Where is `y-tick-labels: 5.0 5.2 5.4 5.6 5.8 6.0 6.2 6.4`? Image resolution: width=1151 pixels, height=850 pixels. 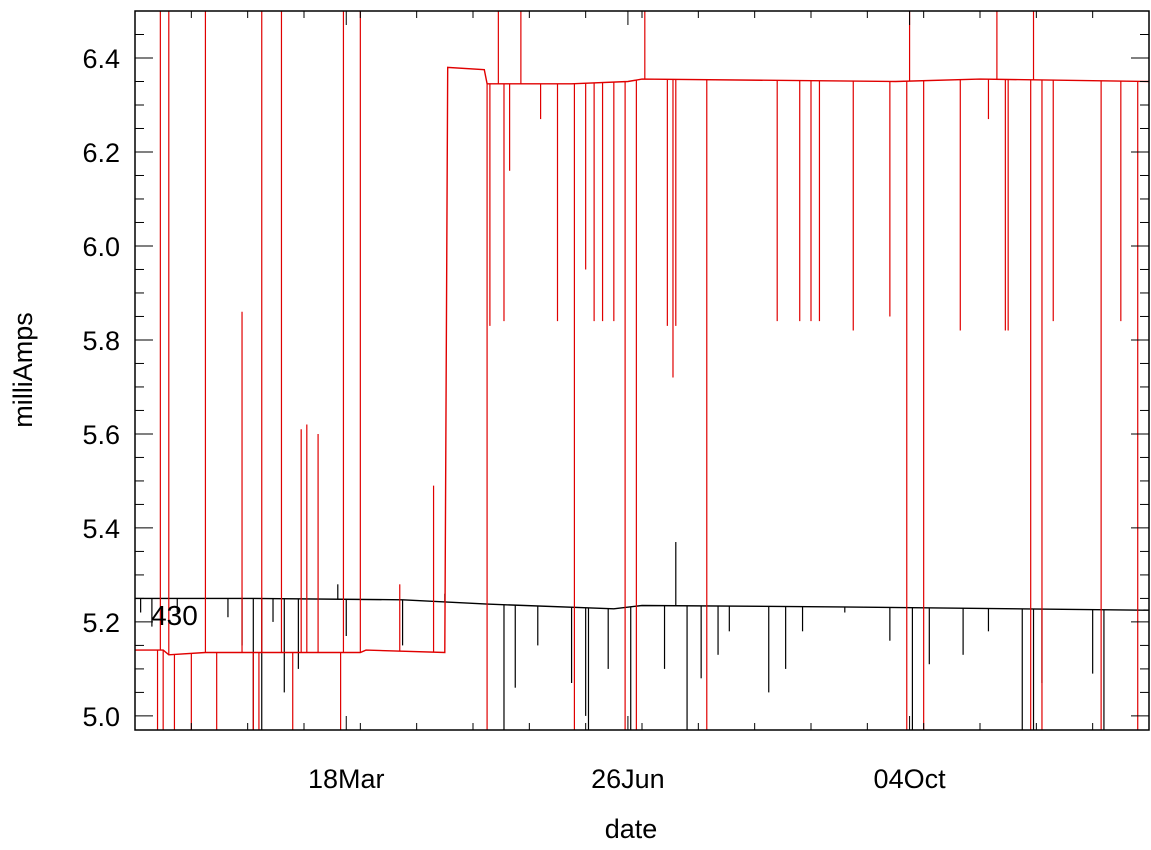
y-tick-labels: 5.0 5.2 5.4 5.6 5.8 6.0 6.2 6.4 is located at coordinates (101, 388).